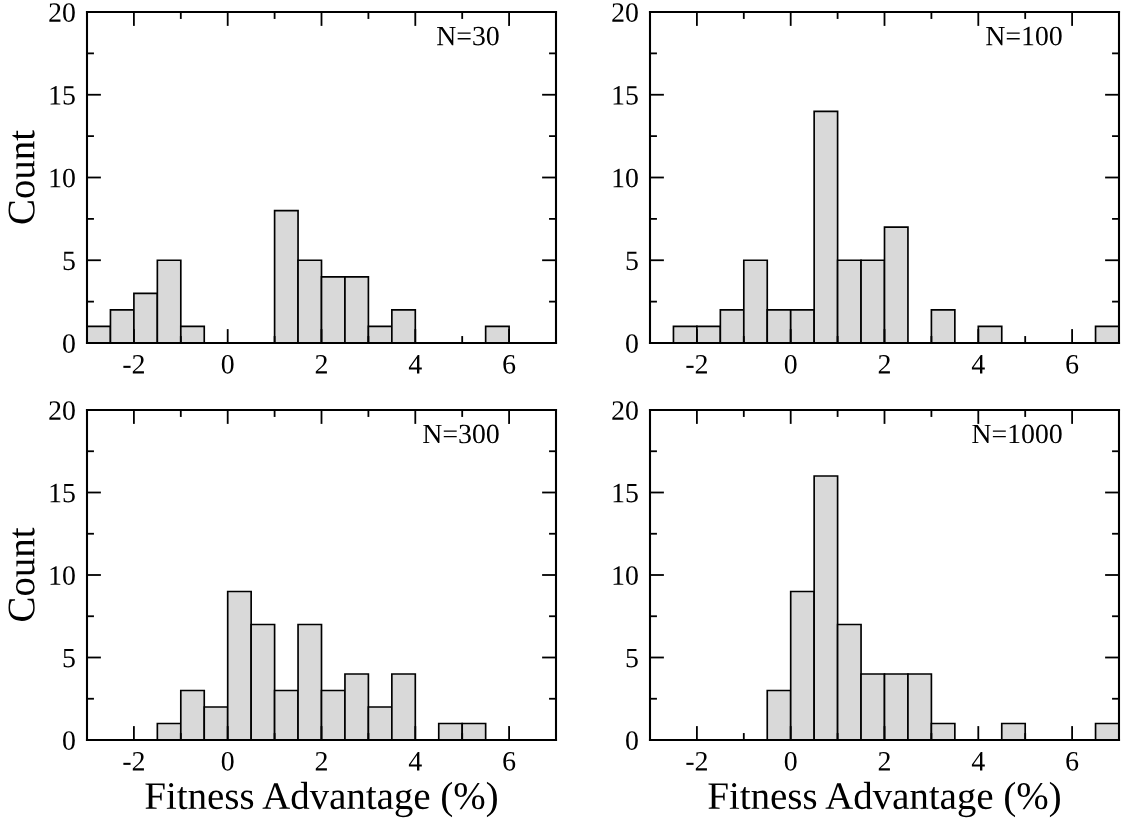 The image size is (1131, 821). Describe the element at coordinates (468, 36) in the screenshot. I see `annotation: N=30` at that location.